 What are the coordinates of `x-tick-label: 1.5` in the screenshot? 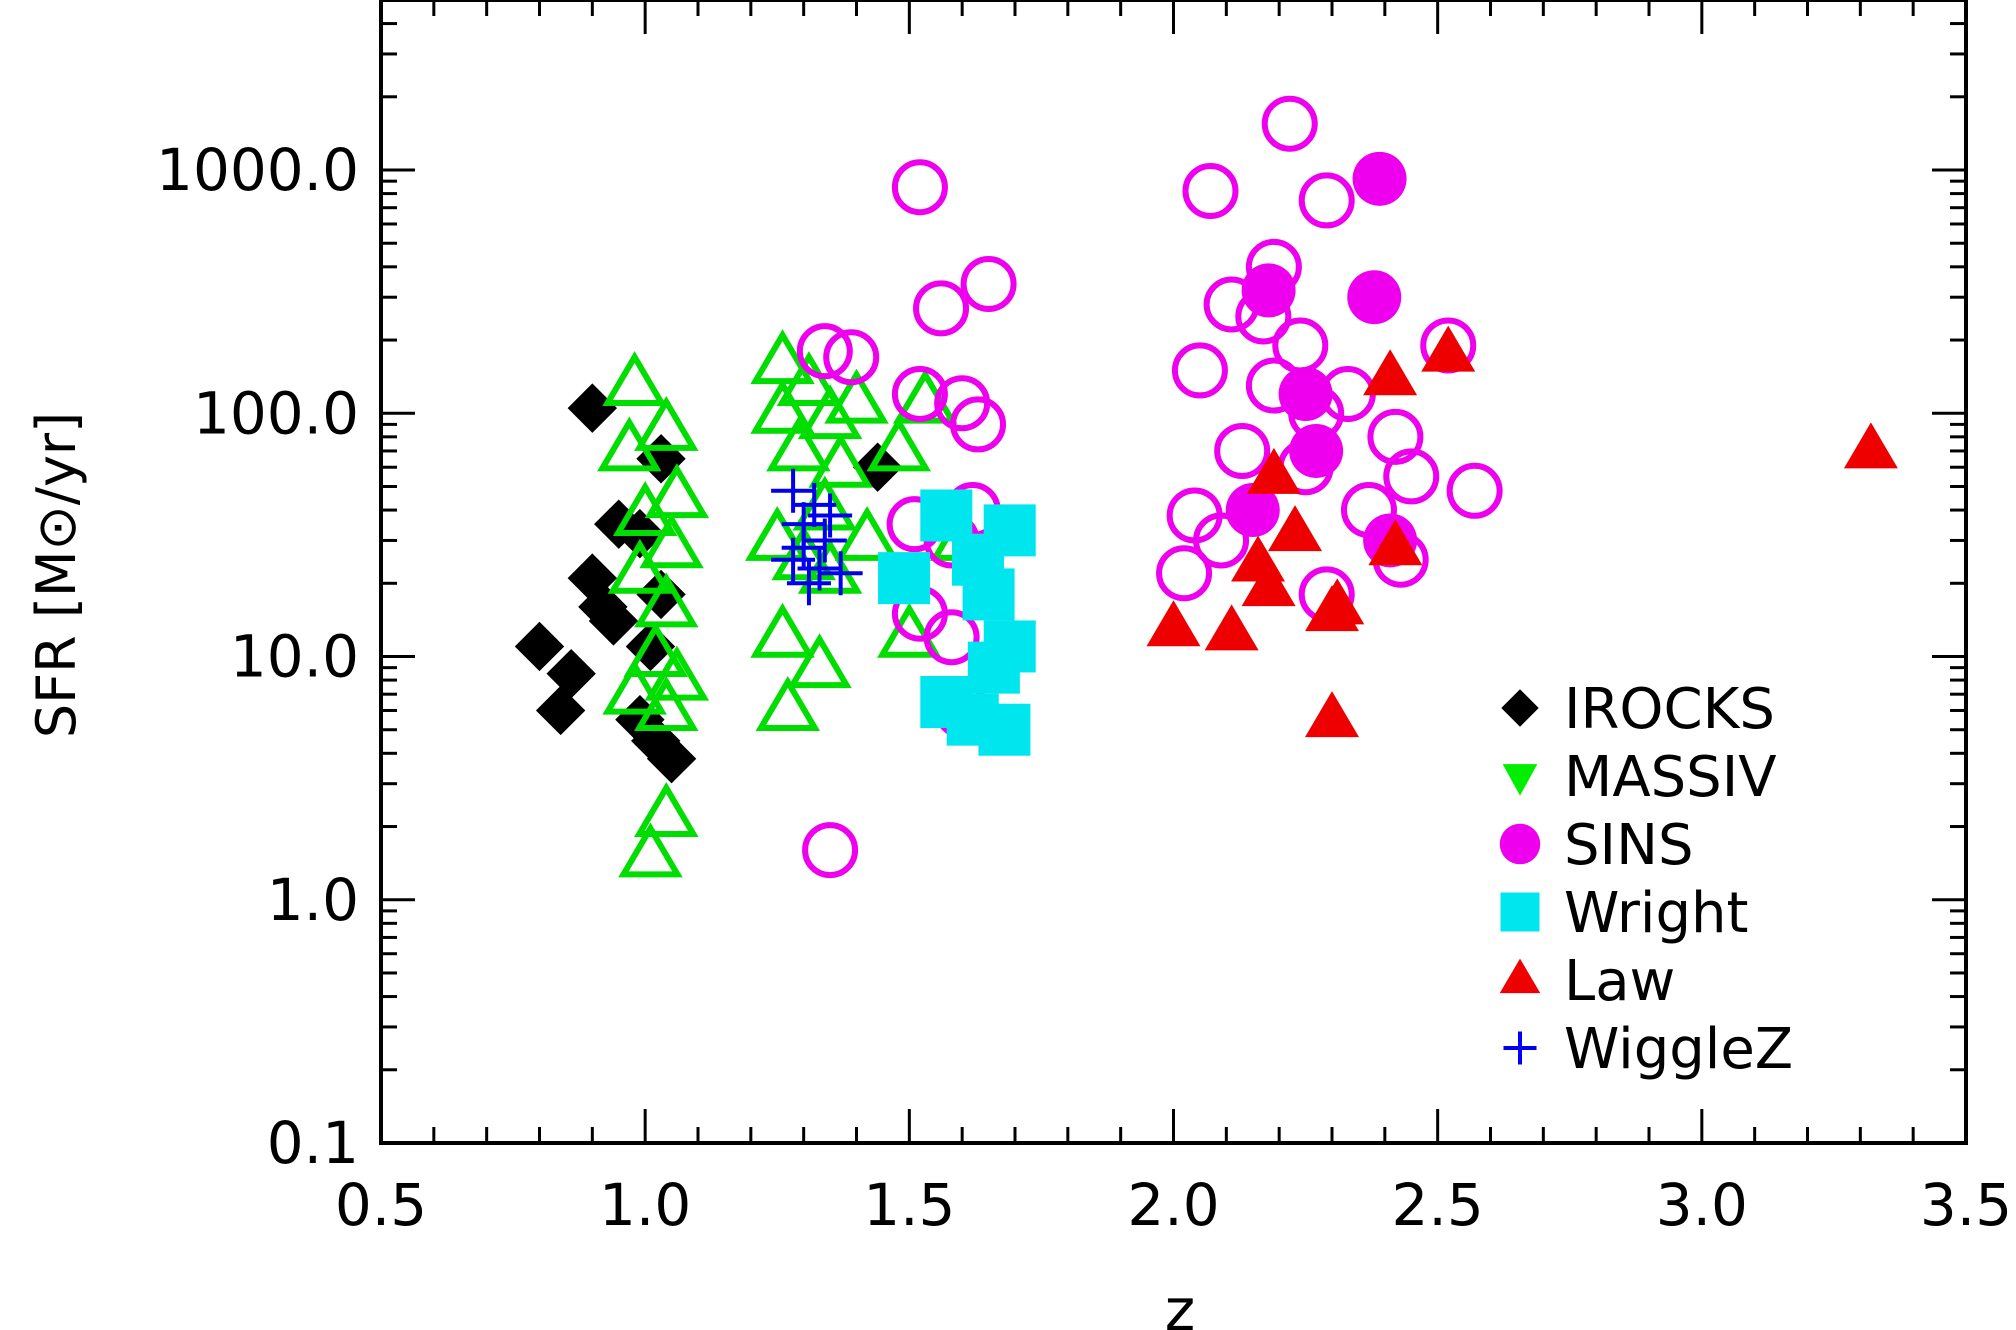 It's located at (909, 1205).